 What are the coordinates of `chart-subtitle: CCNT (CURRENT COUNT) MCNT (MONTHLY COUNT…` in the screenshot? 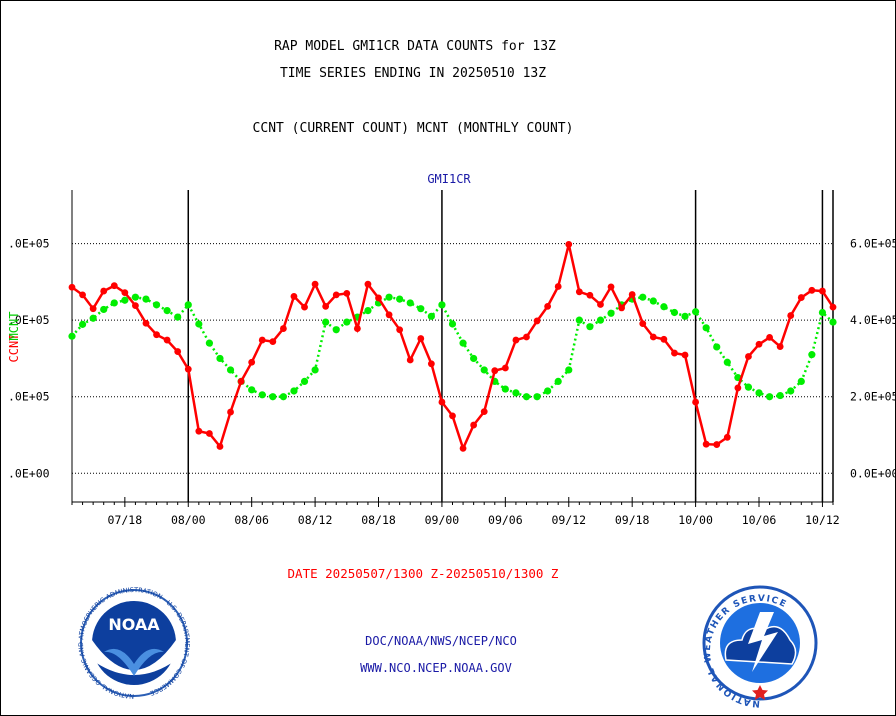 It's located at (413, 128).